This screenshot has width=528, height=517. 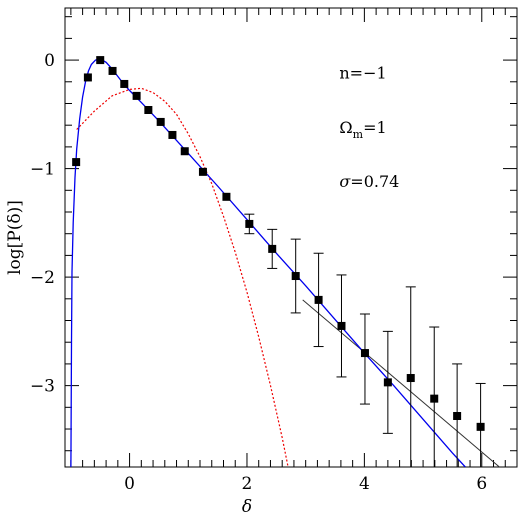 I want to click on x-tick-label: 2, so click(x=247, y=484).